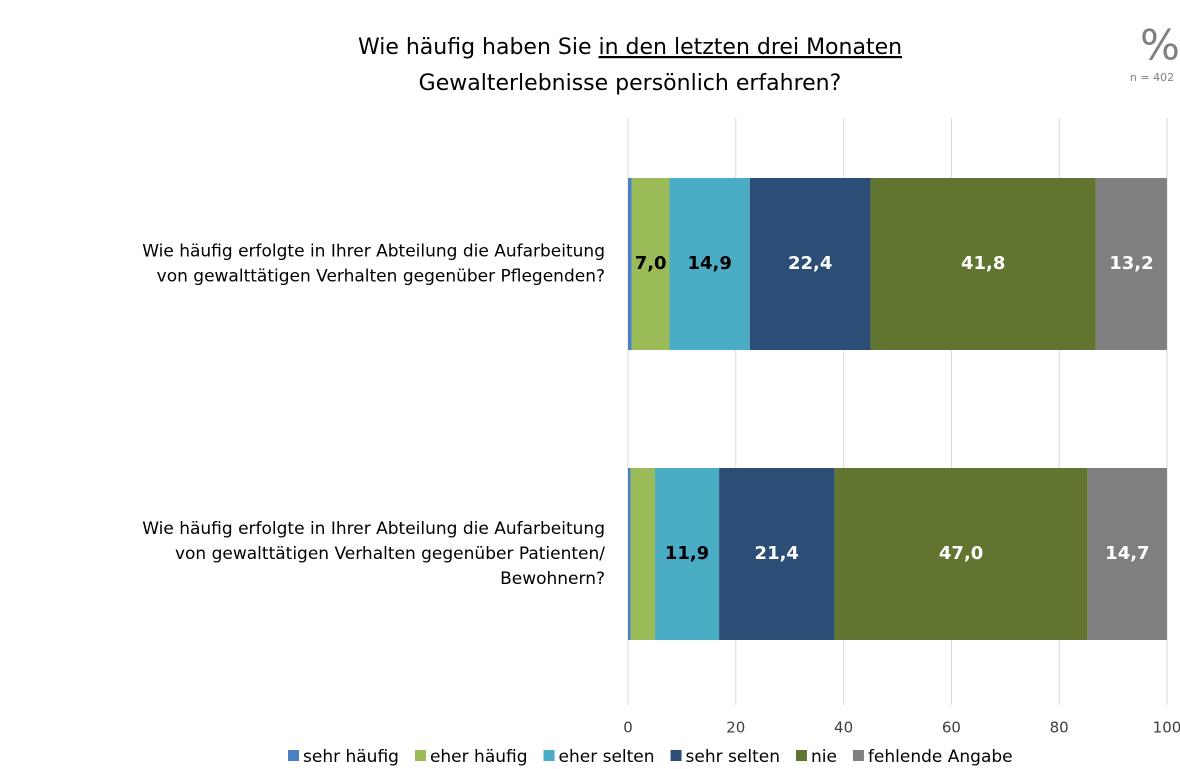  I want to click on chart-title: Gewalterlebnisse persönlich erfahren?, so click(630, 83).